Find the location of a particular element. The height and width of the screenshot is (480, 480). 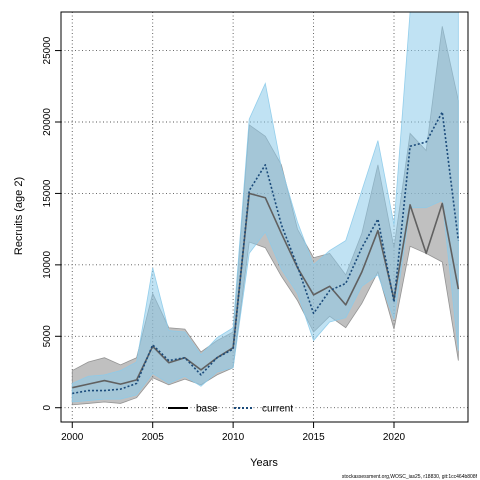

y-tick-label: 10000 is located at coordinates (47, 265).